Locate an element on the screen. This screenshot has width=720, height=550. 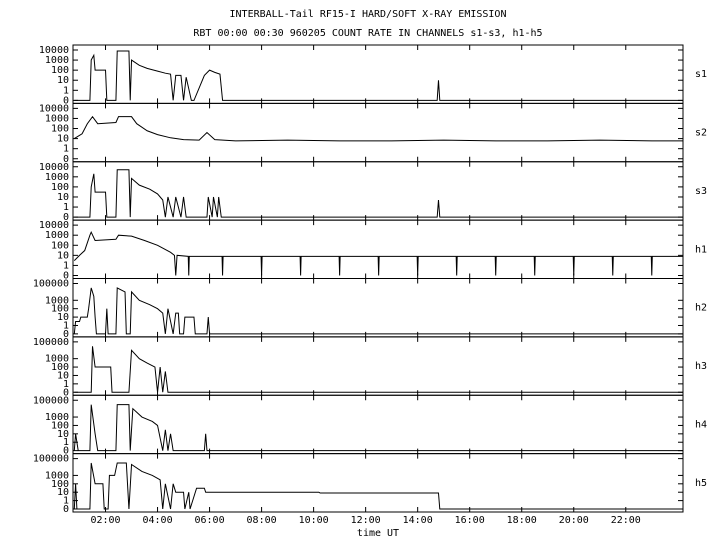
x-axis-label: time UT is located at coordinates (378, 533).